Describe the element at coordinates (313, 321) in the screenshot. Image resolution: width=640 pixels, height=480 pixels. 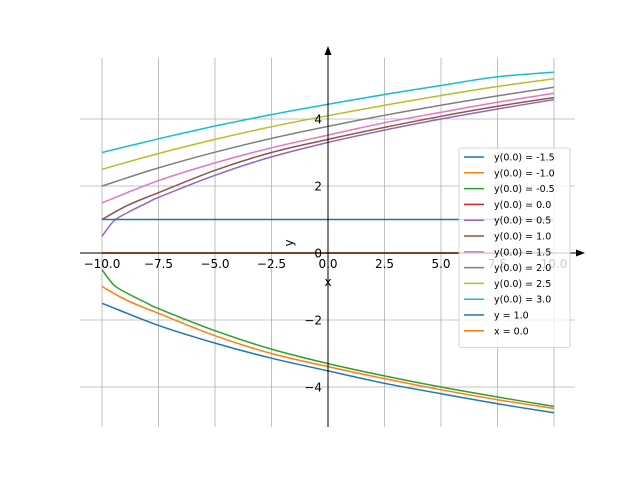
I see `y-tick-label-1: −2` at that location.